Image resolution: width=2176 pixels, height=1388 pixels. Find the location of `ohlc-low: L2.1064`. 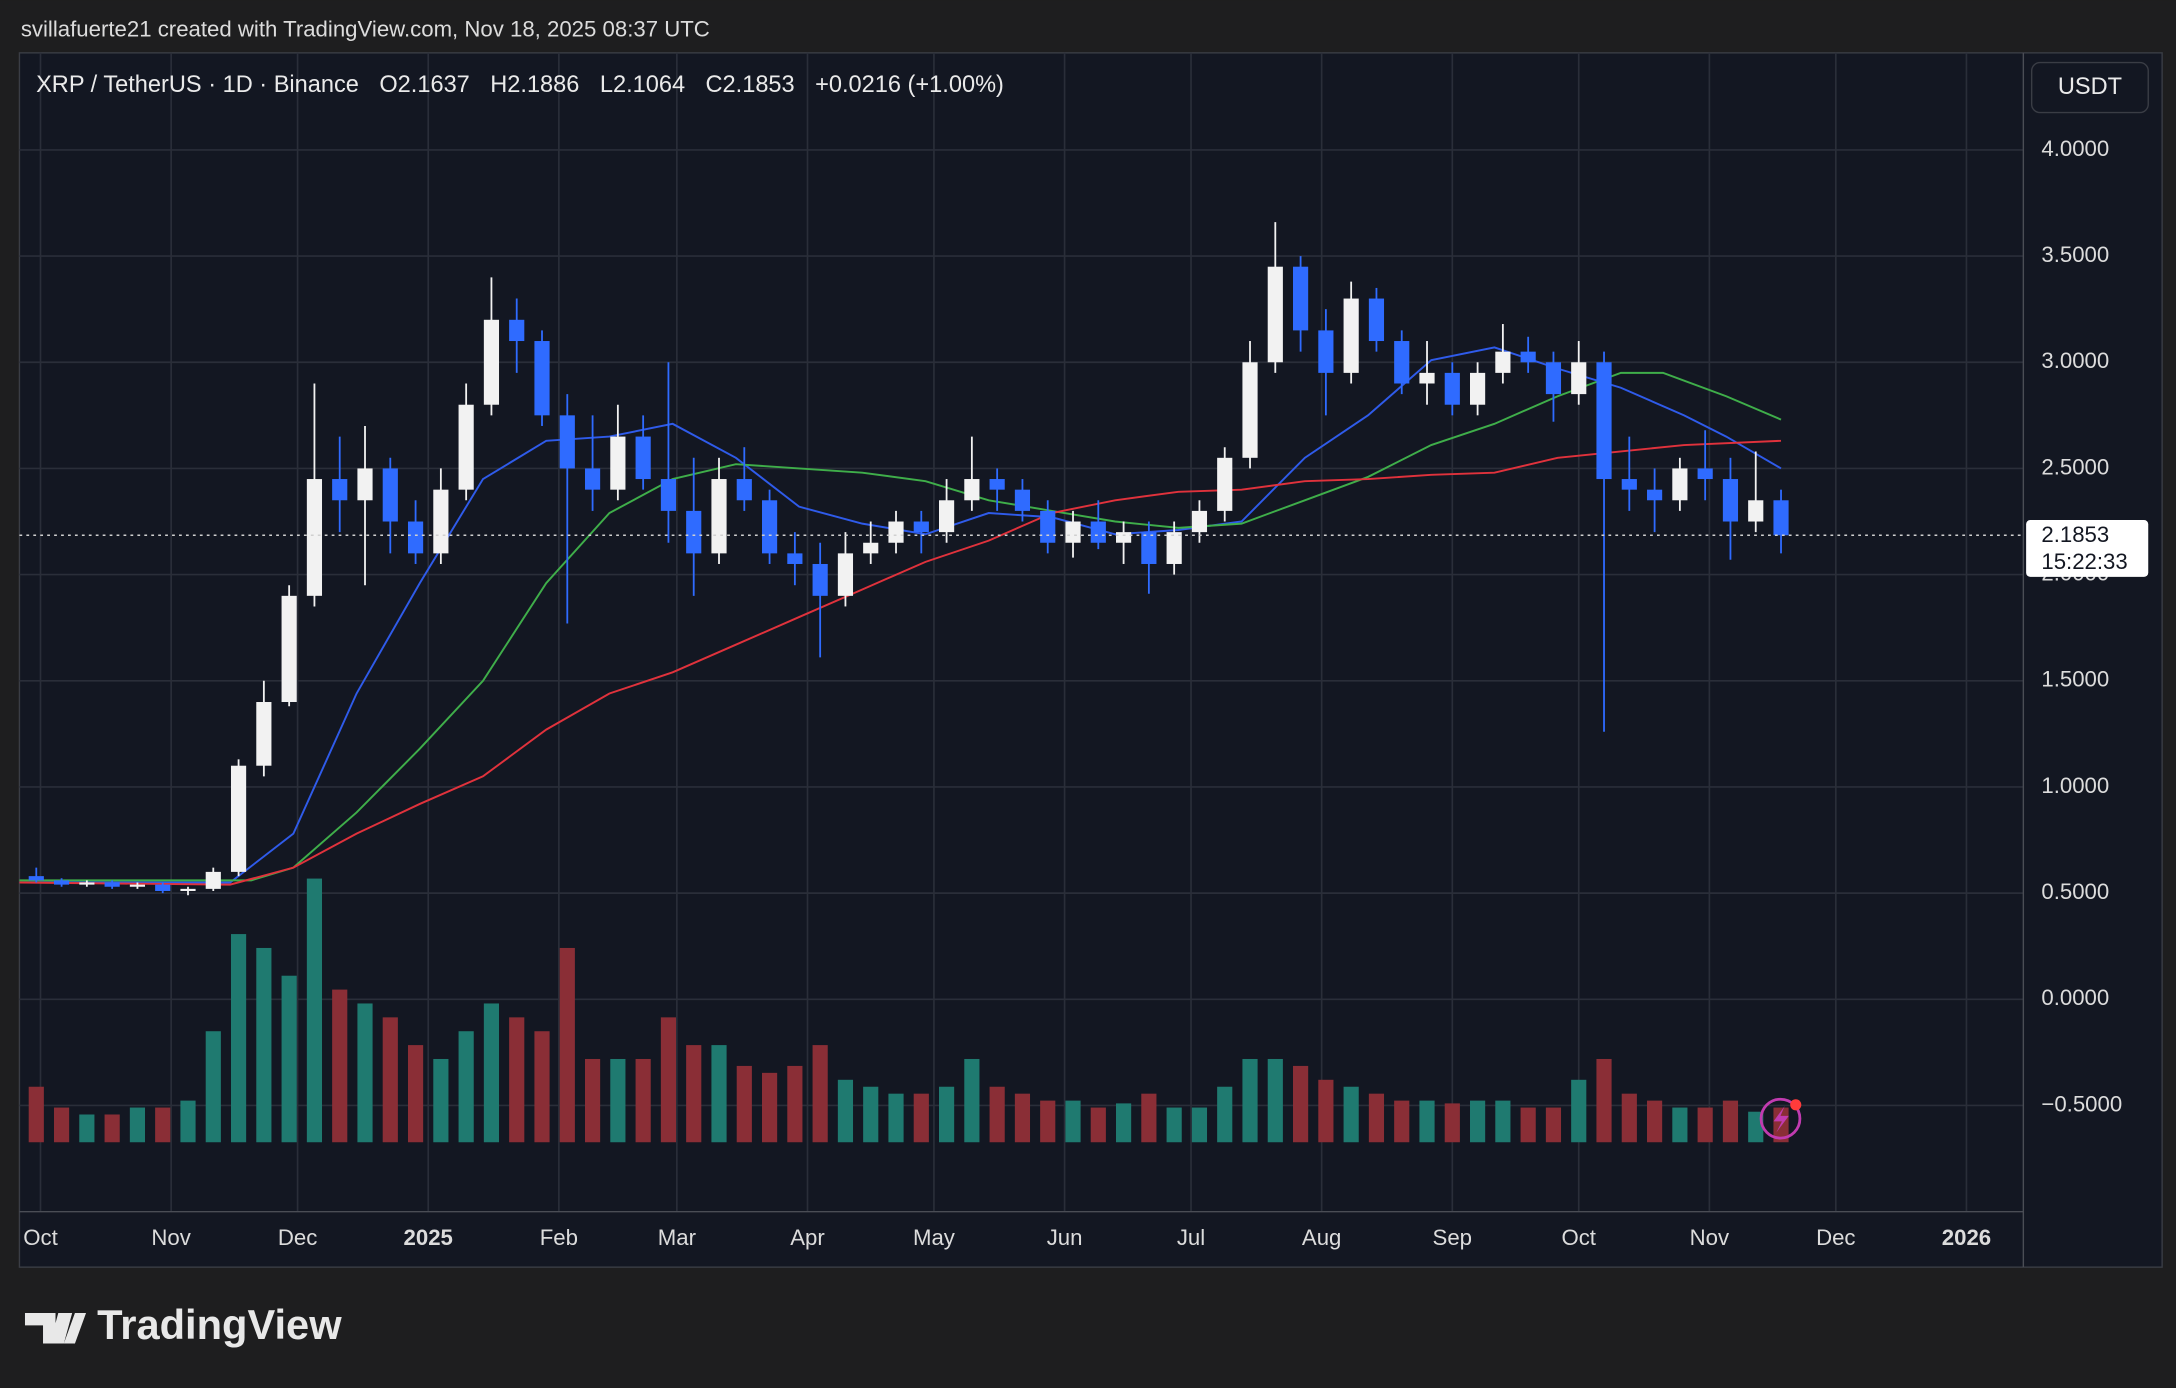

ohlc-low: L2.1064 is located at coordinates (642, 84).